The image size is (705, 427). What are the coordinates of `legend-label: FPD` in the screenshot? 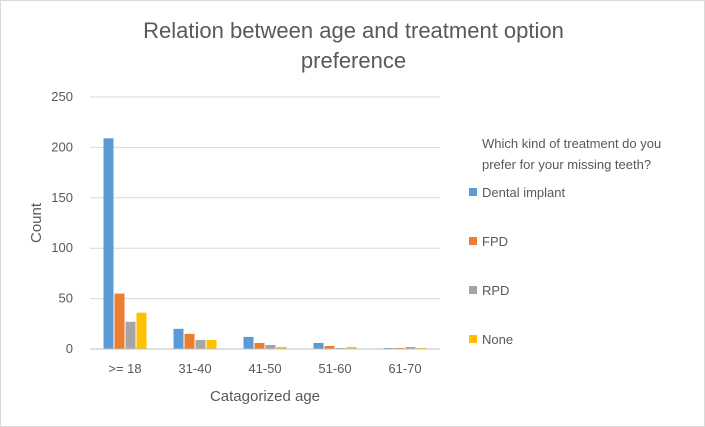 It's located at (495, 241).